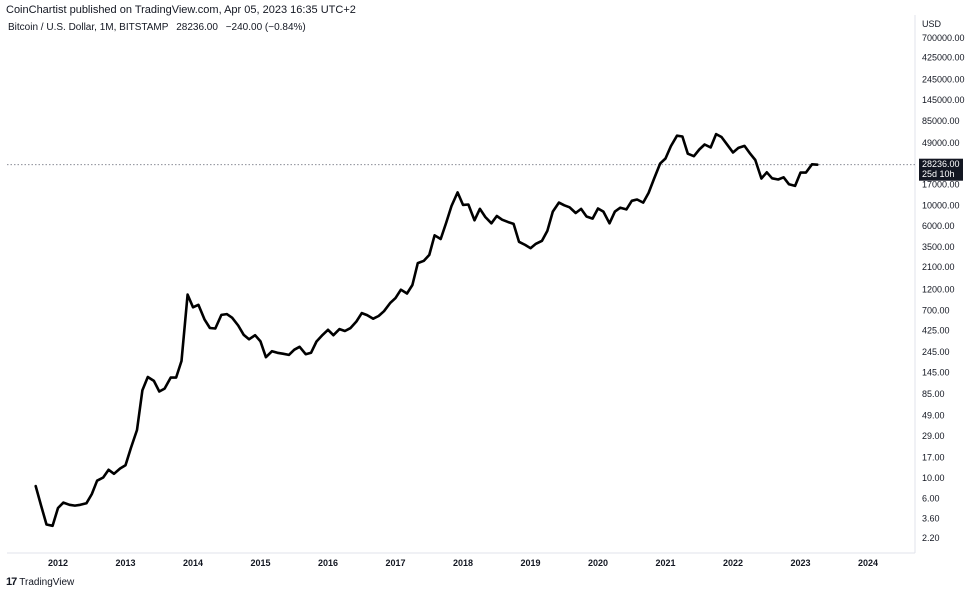 This screenshot has height=593, width=980. I want to click on price-tick-label: 85000.00, so click(941, 121).